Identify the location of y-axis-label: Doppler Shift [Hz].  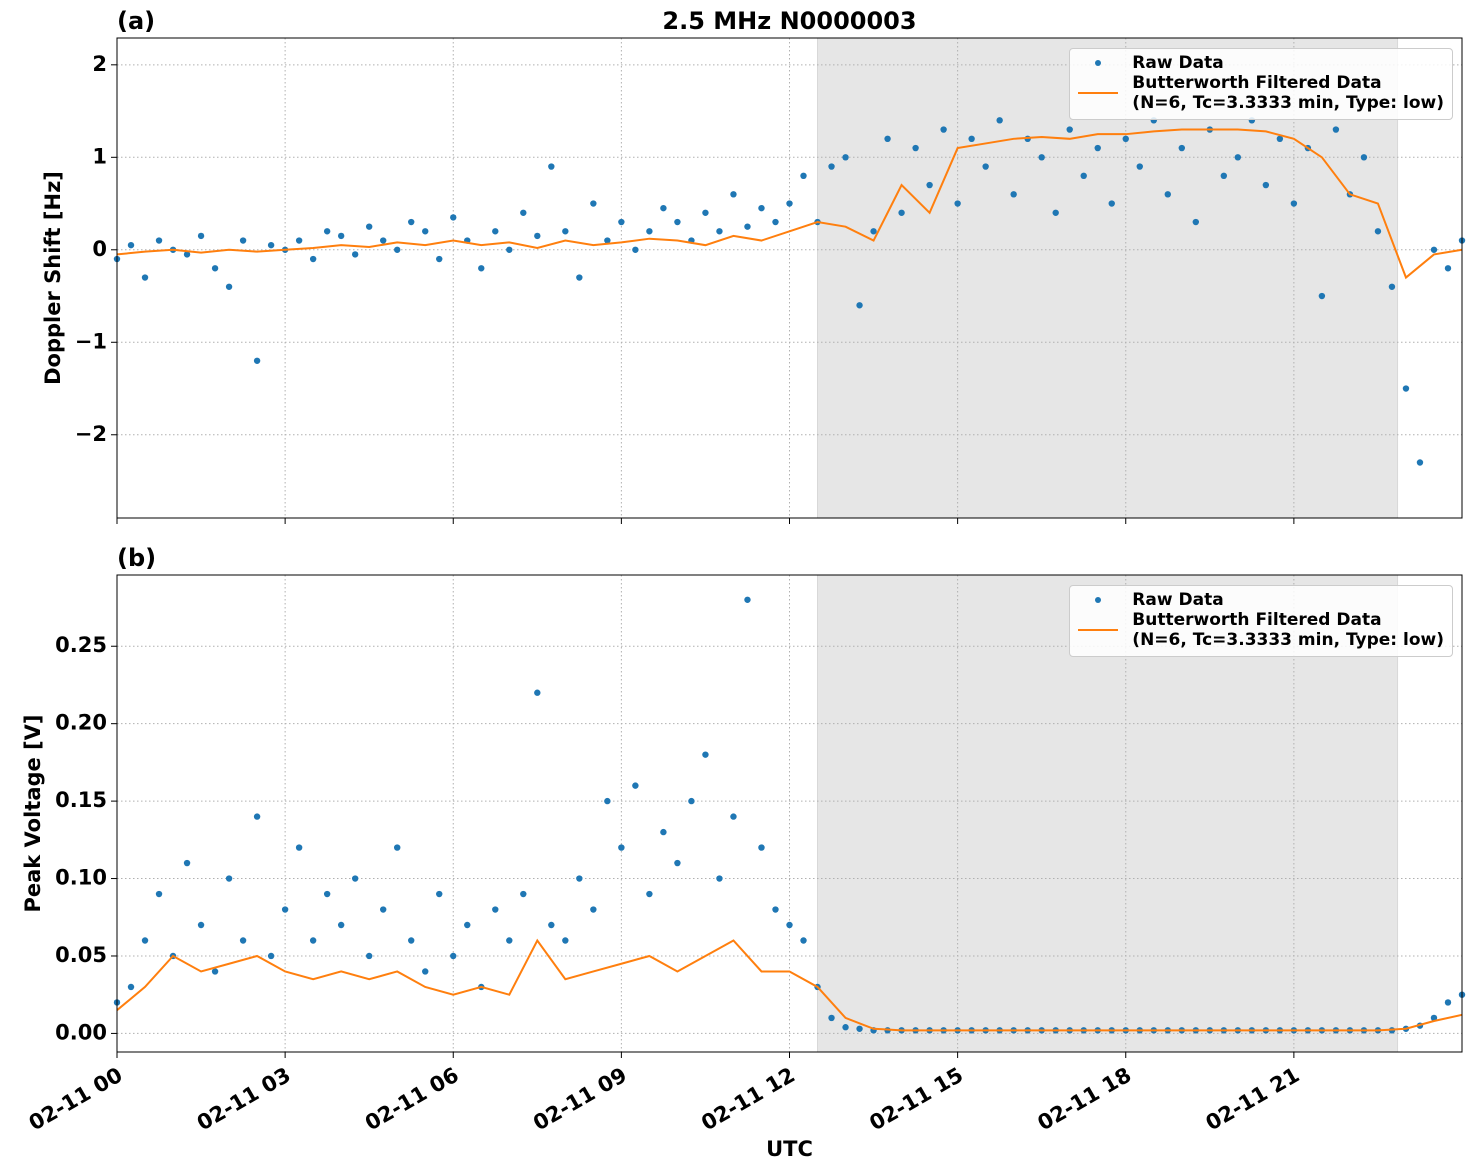
(53, 278).